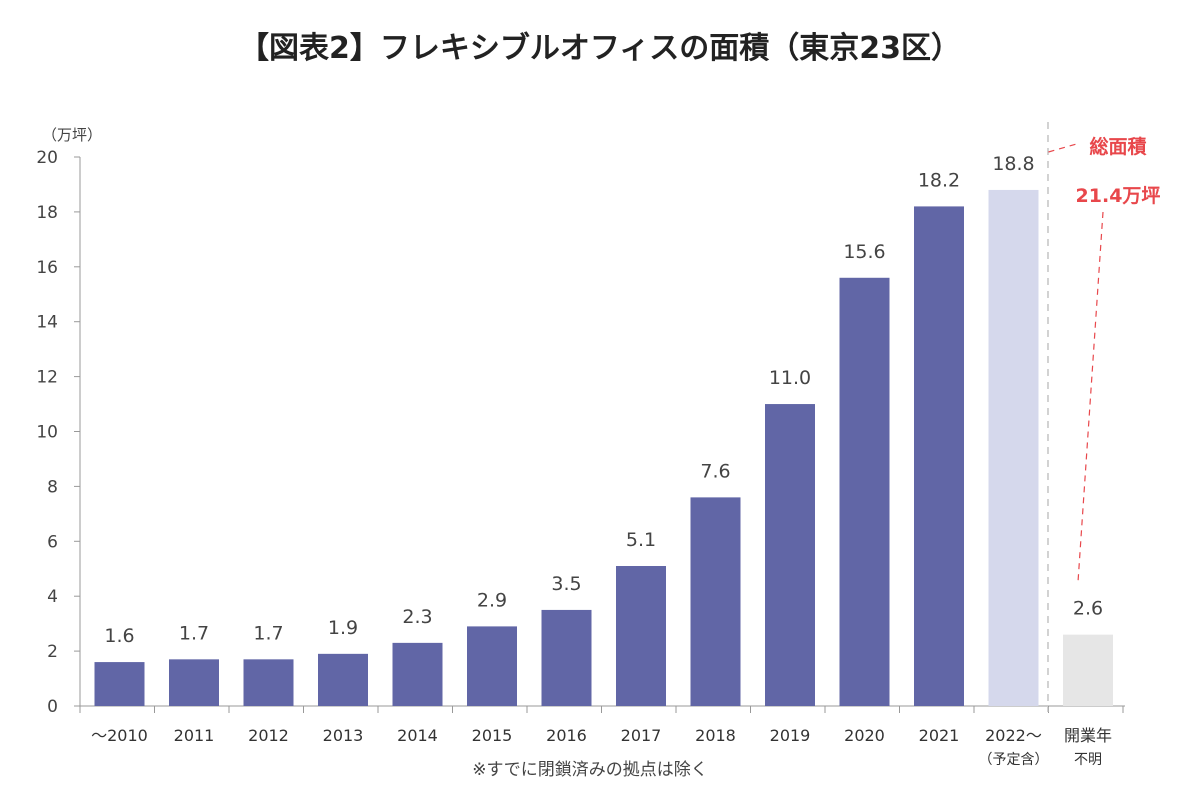  Describe the element at coordinates (1088, 735) in the screenshot. I see `category-label: 開業年` at that location.